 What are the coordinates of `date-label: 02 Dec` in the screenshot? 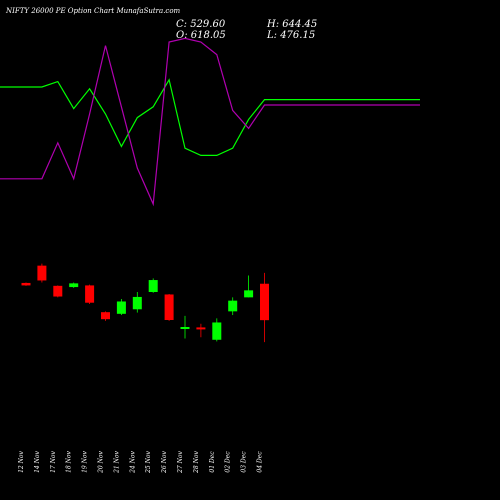 It's located at (228, 462).